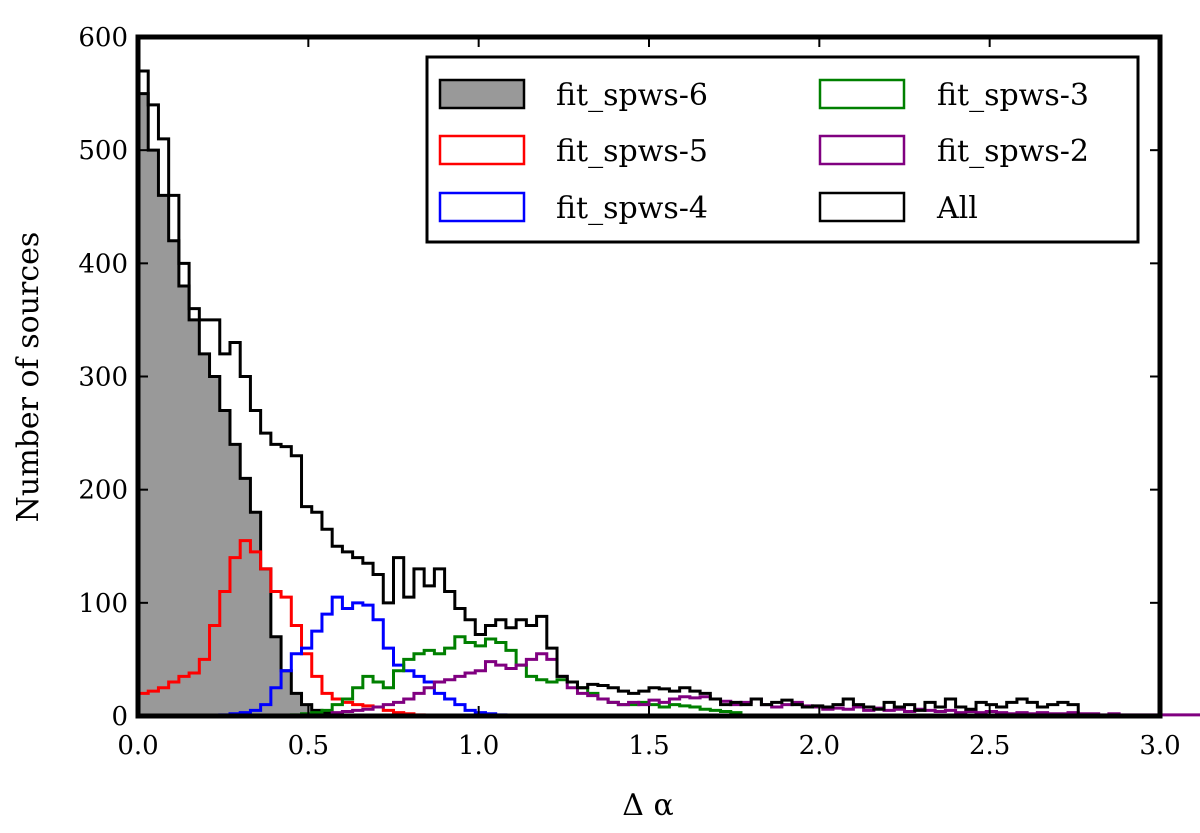 This screenshot has width=1200, height=833. I want to click on x-tick-label: 1.5, so click(648, 746).